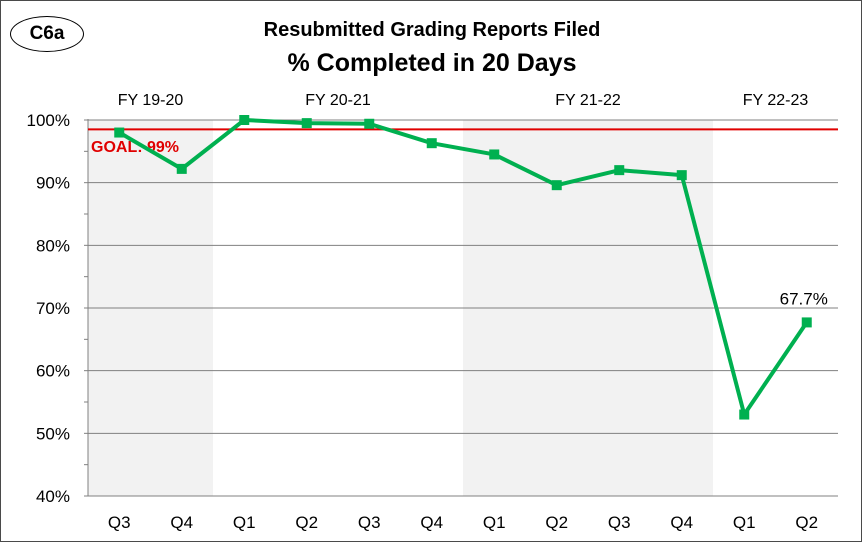 The image size is (862, 542). Describe the element at coordinates (135, 147) in the screenshot. I see `goal-label: GOAL: 99%` at that location.